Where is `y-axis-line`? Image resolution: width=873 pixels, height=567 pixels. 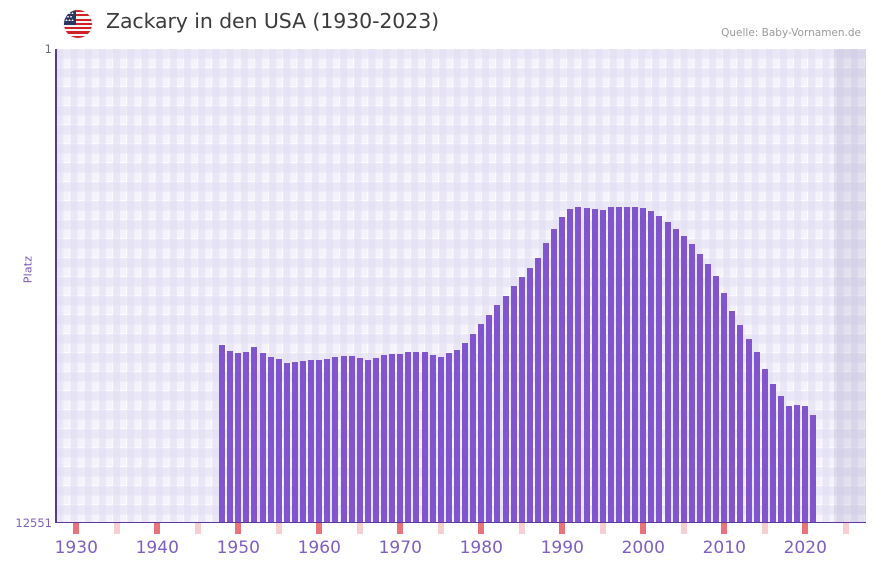
y-axis-line is located at coordinates (56, 286).